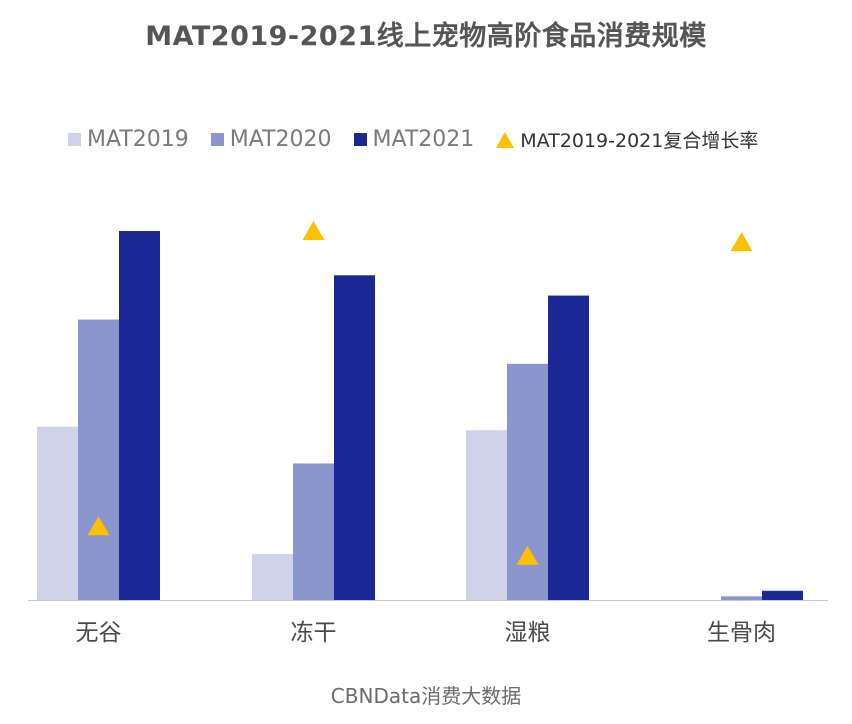 The width and height of the screenshot is (852, 724). Describe the element at coordinates (528, 633) in the screenshot. I see `x-tick-label-2: 湿粮` at that location.